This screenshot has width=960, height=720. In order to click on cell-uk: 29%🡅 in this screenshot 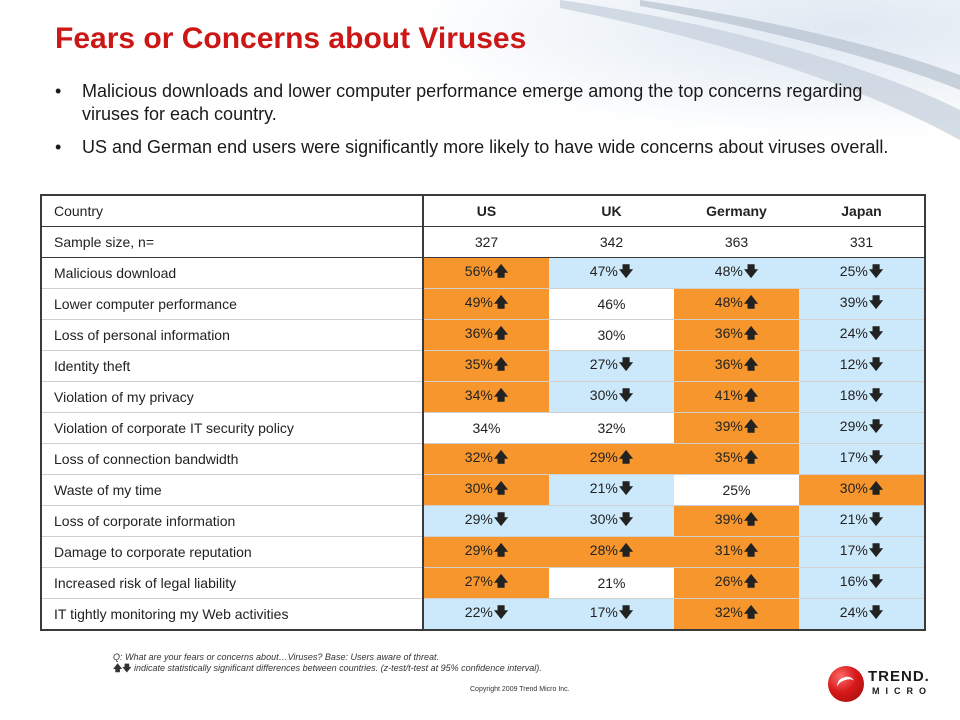, I will do `click(611, 459)`.